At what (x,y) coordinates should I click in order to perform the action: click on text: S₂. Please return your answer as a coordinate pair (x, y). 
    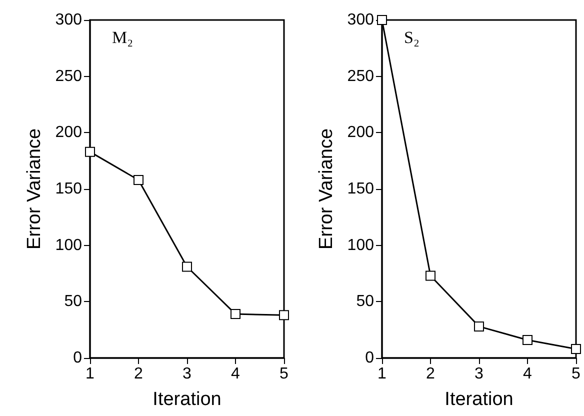
    Looking at the image, I should click on (412, 37).